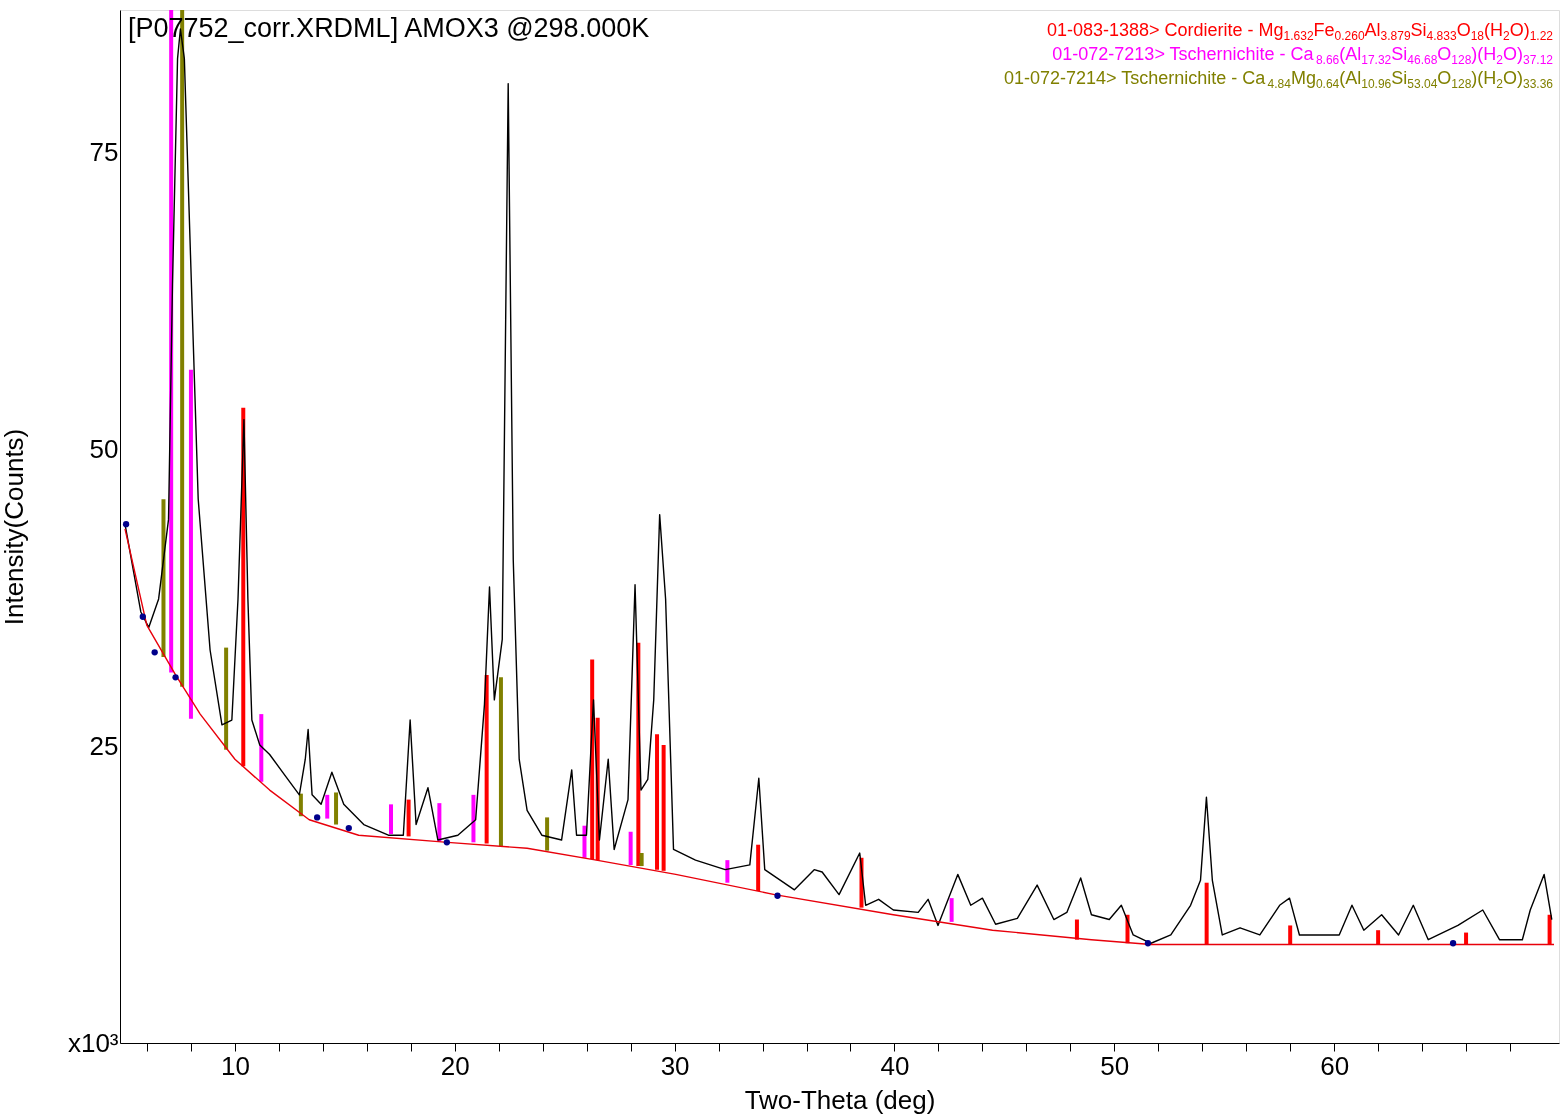  Describe the element at coordinates (675, 1065) in the screenshot. I see `x-tick-label: 30` at that location.